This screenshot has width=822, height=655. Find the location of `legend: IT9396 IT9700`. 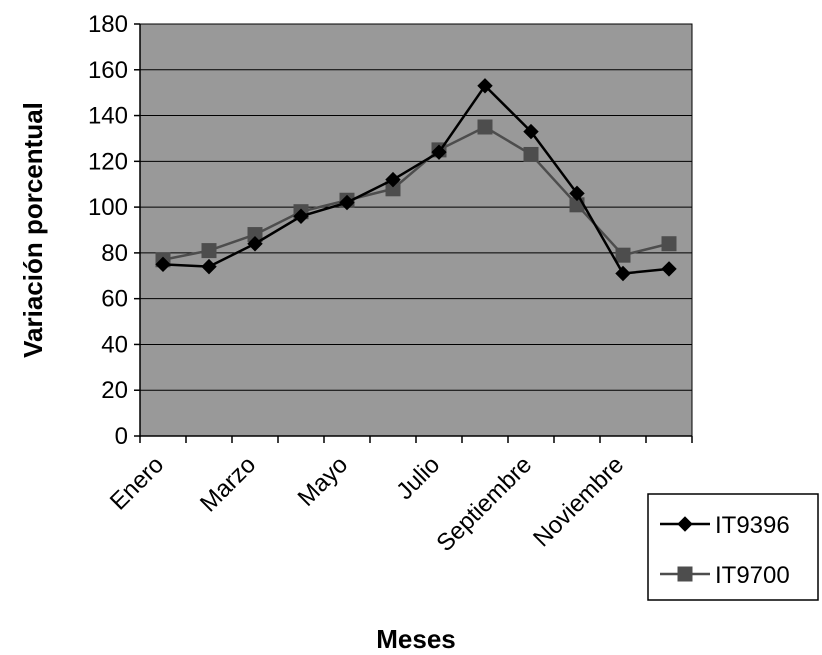

legend: IT9396 IT9700 is located at coordinates (733, 547).